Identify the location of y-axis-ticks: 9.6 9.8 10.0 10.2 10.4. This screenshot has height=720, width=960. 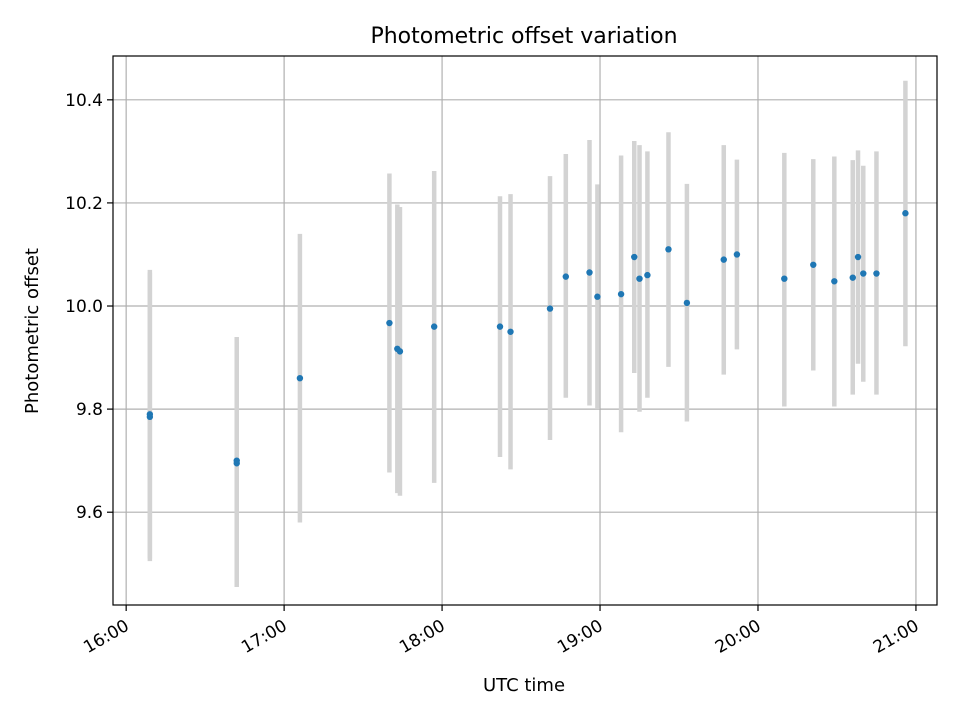
(89, 307).